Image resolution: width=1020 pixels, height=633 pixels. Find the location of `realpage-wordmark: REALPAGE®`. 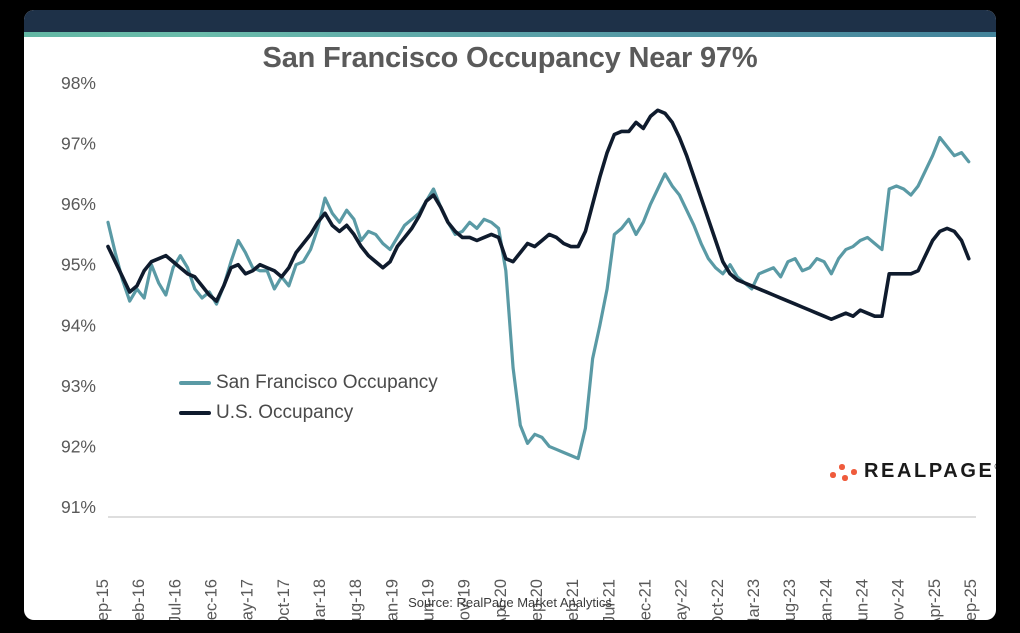

realpage-wordmark: REALPAGE® is located at coordinates (930, 471).